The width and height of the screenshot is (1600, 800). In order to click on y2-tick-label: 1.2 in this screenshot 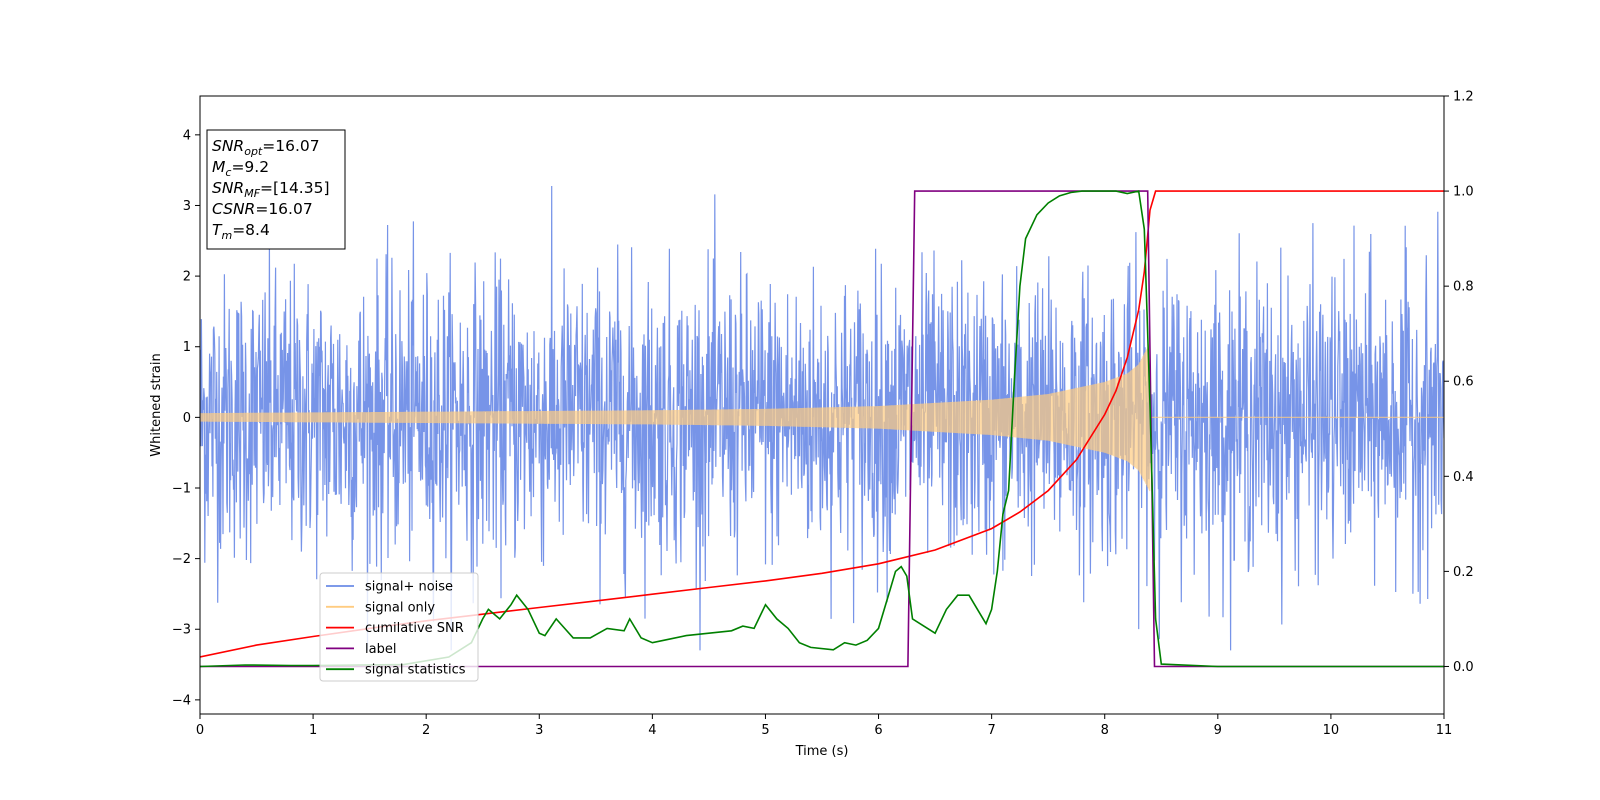, I will do `click(1463, 97)`.